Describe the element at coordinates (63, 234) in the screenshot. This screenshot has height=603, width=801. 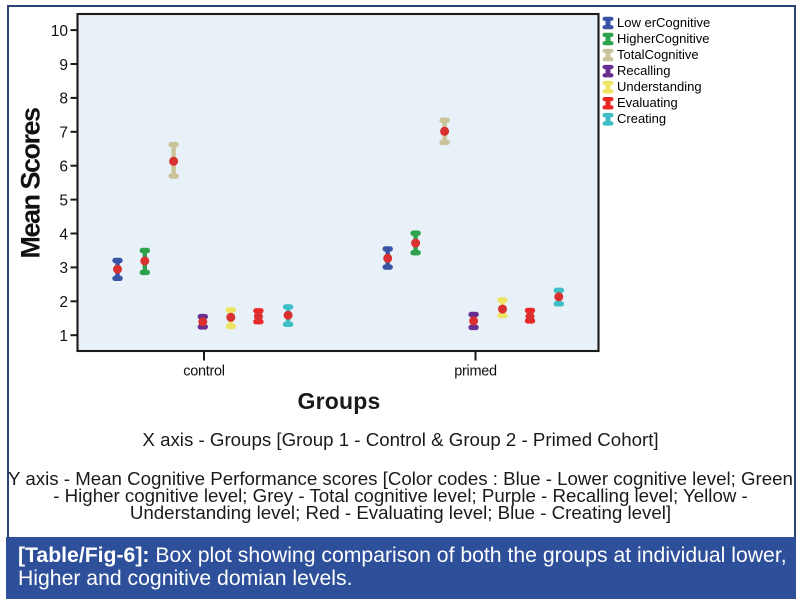
I see `svg-text: 4` at that location.